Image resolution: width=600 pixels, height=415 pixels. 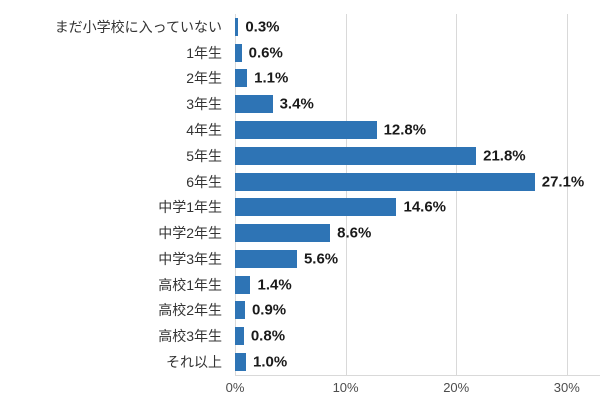 What do you see at coordinates (194, 362) in the screenshot?
I see `category-label: それ以上` at bounding box center [194, 362].